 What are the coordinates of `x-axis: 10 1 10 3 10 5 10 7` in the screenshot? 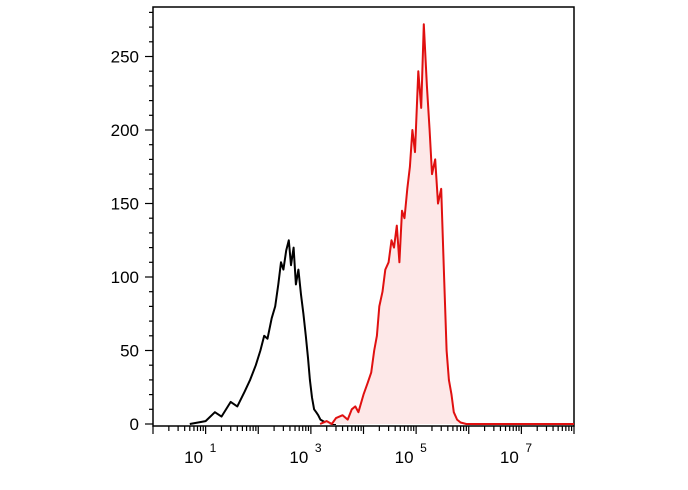 It's located at (363, 446).